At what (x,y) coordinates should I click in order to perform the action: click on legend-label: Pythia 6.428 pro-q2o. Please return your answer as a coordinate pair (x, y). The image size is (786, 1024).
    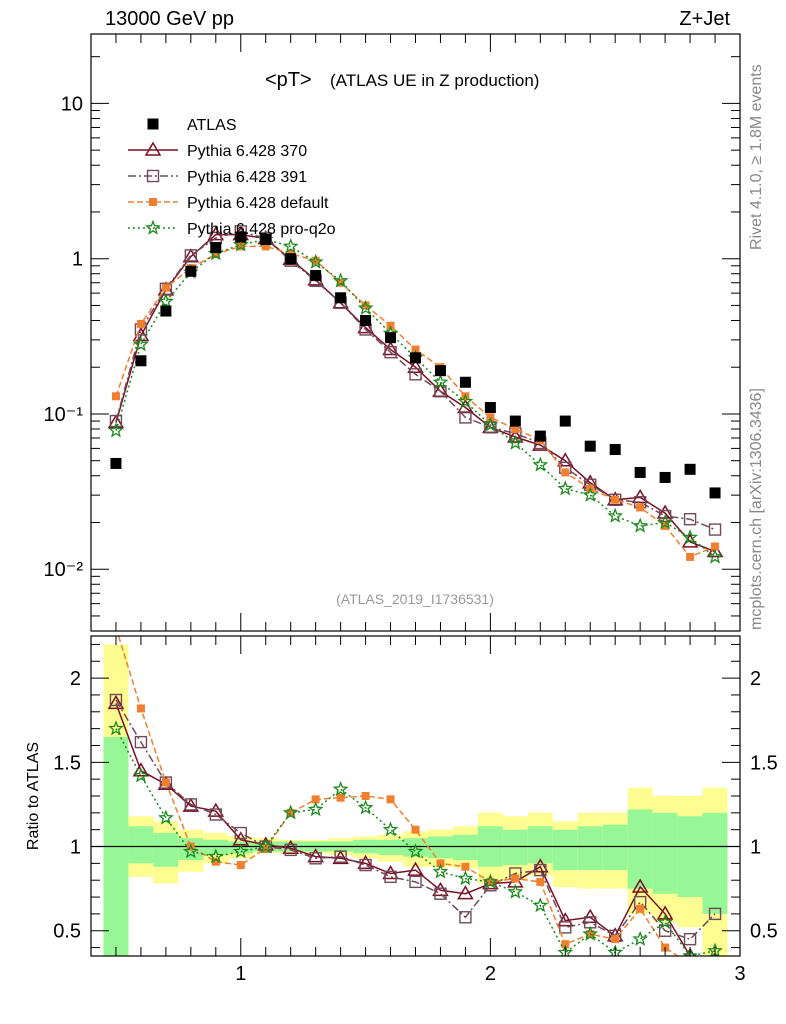
    Looking at the image, I should click on (261, 229).